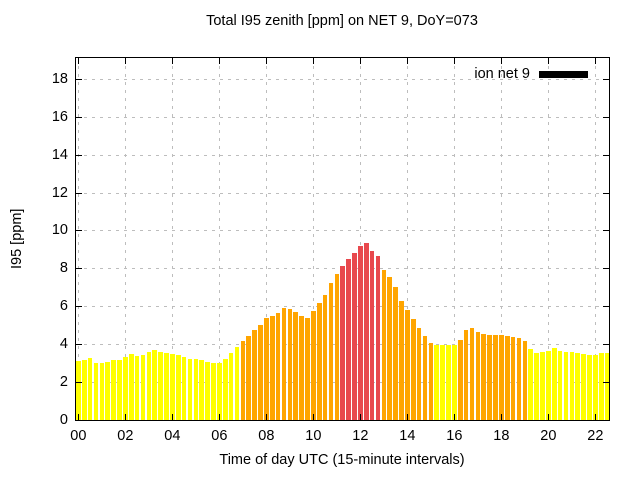 This screenshot has width=640, height=480. Describe the element at coordinates (59, 79) in the screenshot. I see `y-tick-label: 18` at that location.